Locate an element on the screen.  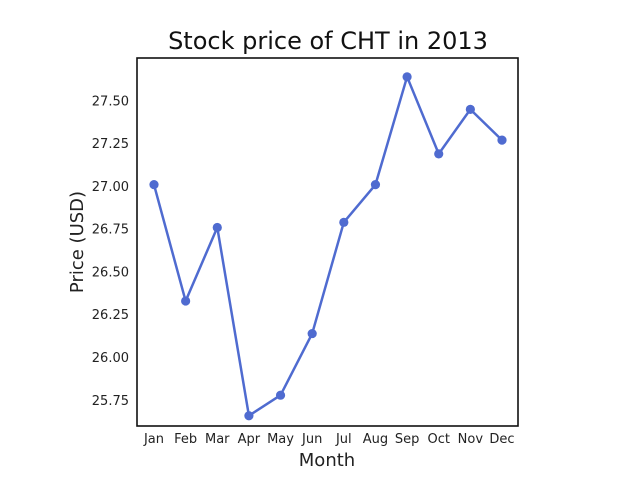
x-tick-label: Jun is located at coordinates (311, 439).